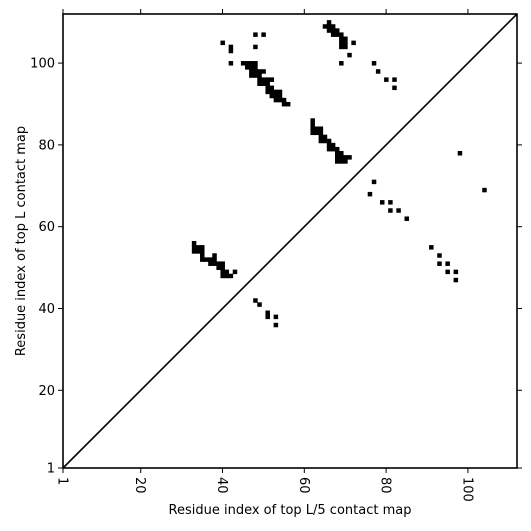 This screenshot has height=531, width=531. What do you see at coordinates (221, 485) in the screenshot?
I see `x-tick-label: 40` at bounding box center [221, 485].